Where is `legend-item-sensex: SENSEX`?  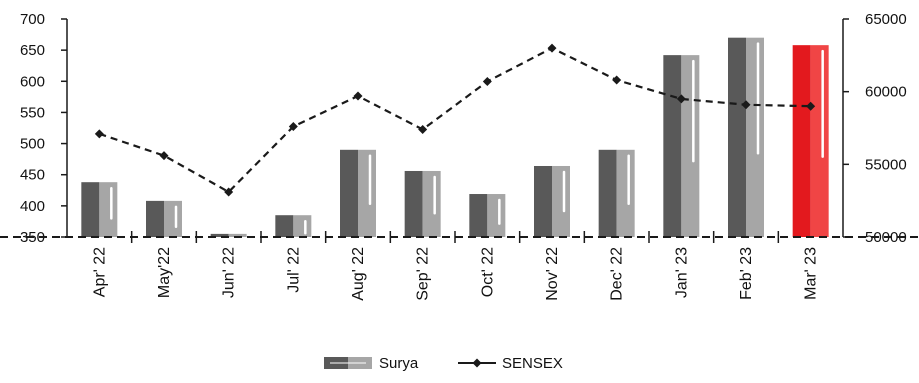 legend-item-sensex: SENSEX is located at coordinates (510, 363).